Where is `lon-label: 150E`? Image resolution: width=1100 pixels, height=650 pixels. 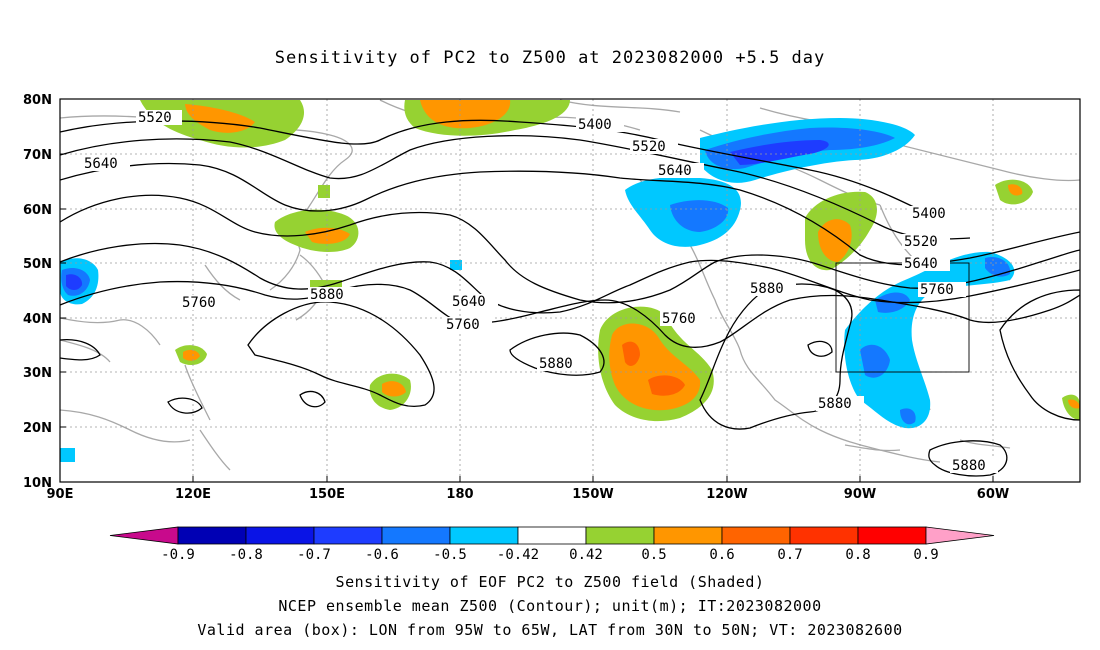
lon-label: 150E is located at coordinates (327, 494).